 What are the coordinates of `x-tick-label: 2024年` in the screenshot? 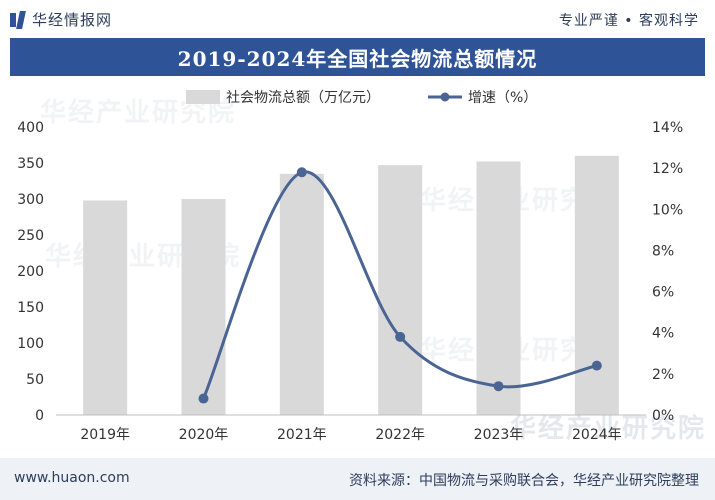 It's located at (597, 435).